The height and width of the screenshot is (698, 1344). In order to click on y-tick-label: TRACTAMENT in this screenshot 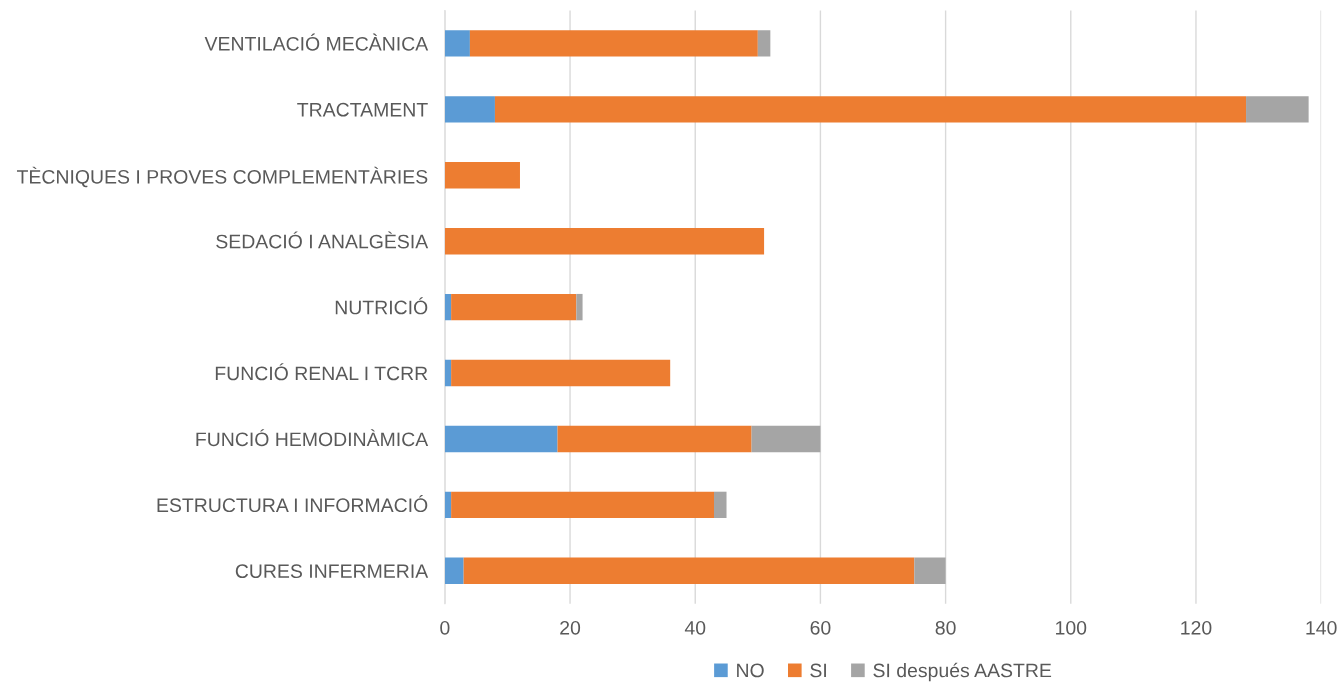, I will do `click(362, 109)`.